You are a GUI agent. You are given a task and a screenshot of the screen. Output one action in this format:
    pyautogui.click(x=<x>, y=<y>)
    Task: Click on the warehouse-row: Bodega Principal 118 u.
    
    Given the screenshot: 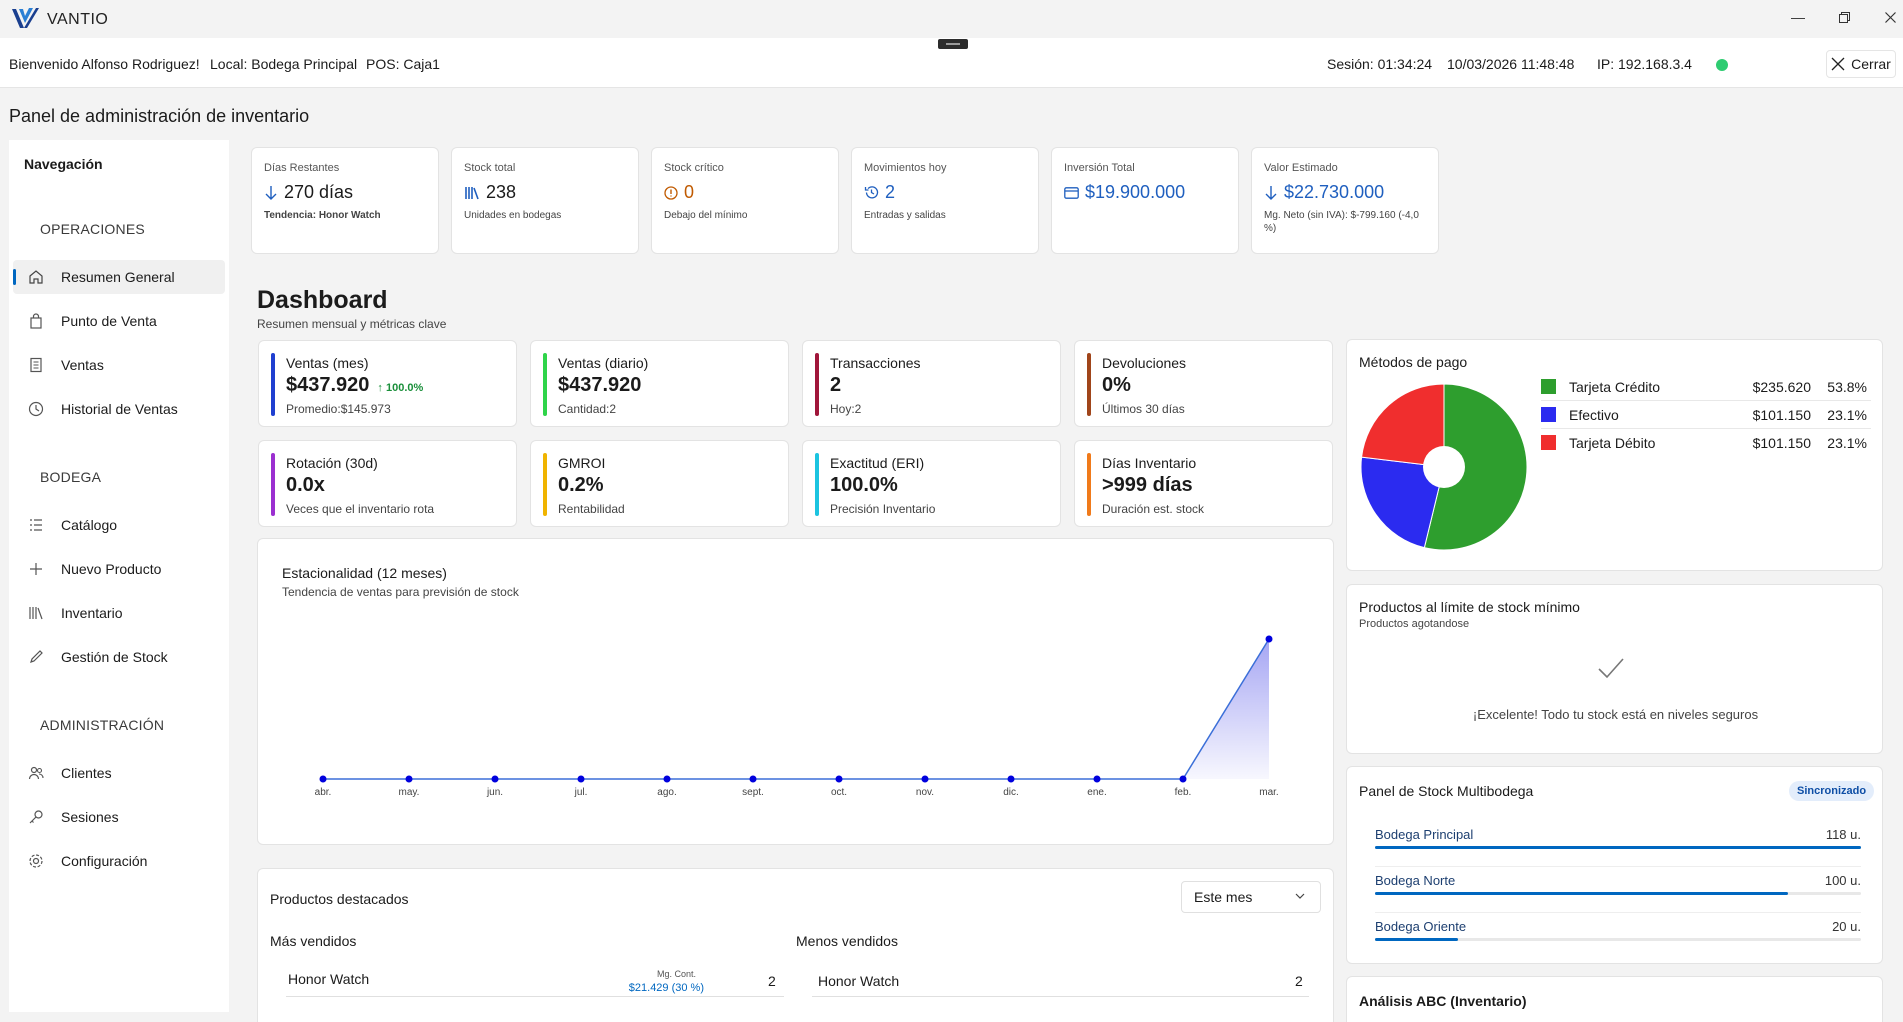 What is the action you would take?
    pyautogui.click(x=1618, y=844)
    